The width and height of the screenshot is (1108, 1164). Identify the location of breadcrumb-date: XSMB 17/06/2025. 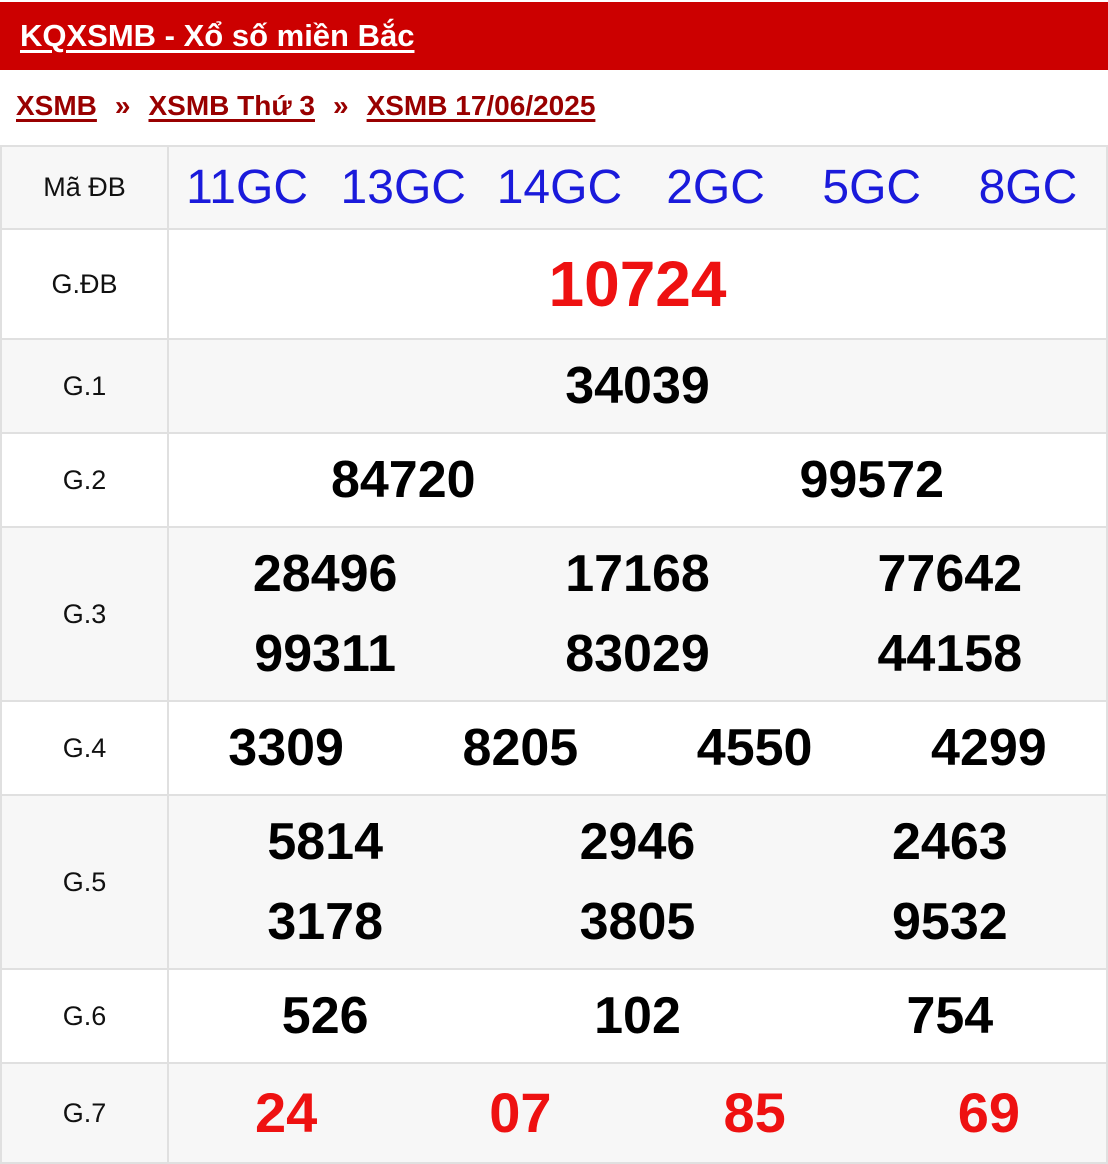
(481, 105).